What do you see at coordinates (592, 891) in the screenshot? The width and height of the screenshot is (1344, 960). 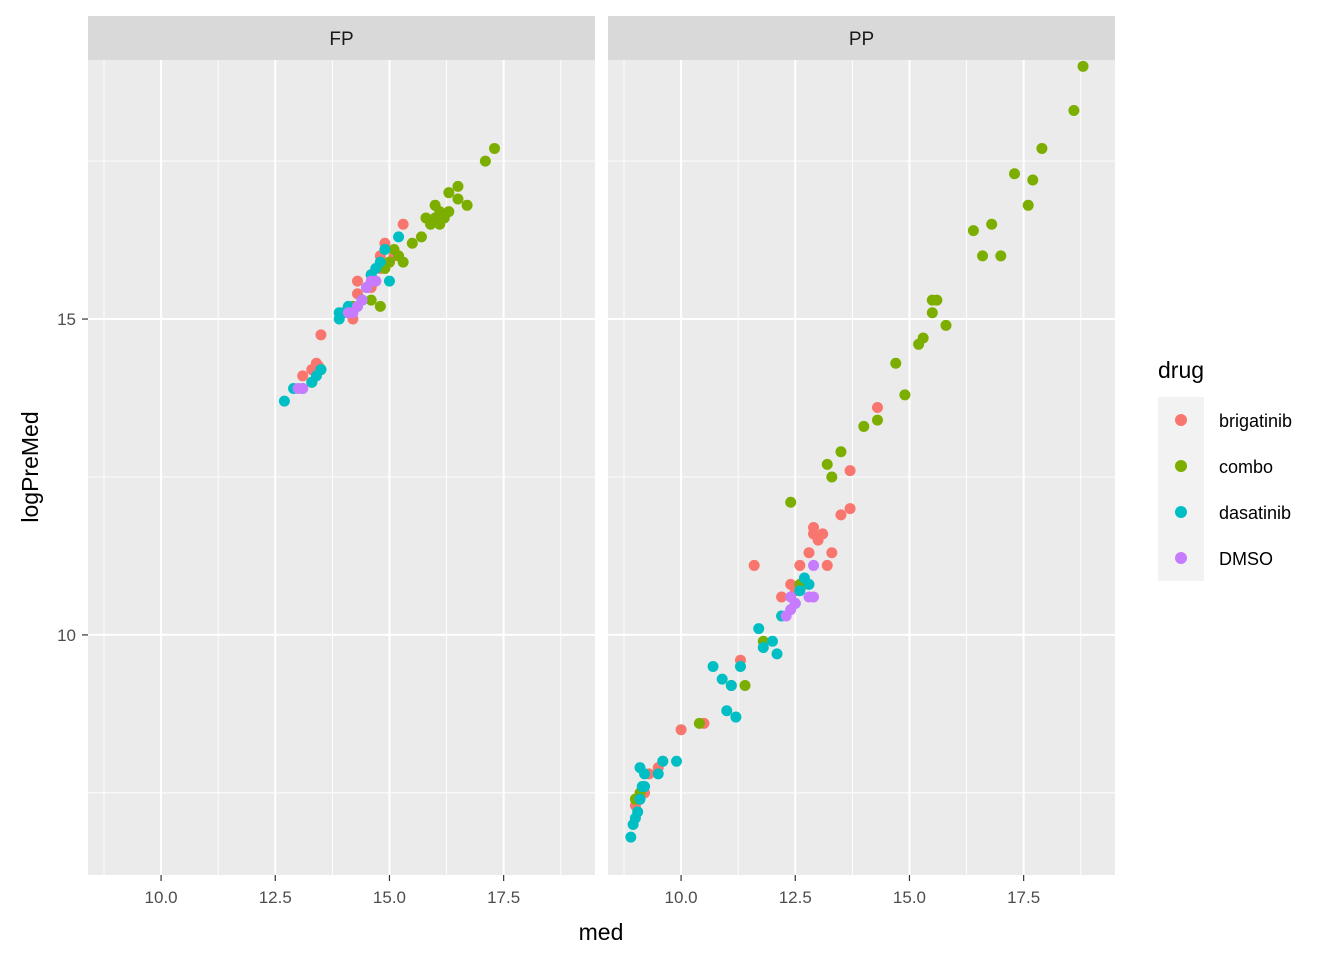 I see `x-axis: 10.0 12.5 15.0 17.5 10.0 12.5 15.0 17.5` at bounding box center [592, 891].